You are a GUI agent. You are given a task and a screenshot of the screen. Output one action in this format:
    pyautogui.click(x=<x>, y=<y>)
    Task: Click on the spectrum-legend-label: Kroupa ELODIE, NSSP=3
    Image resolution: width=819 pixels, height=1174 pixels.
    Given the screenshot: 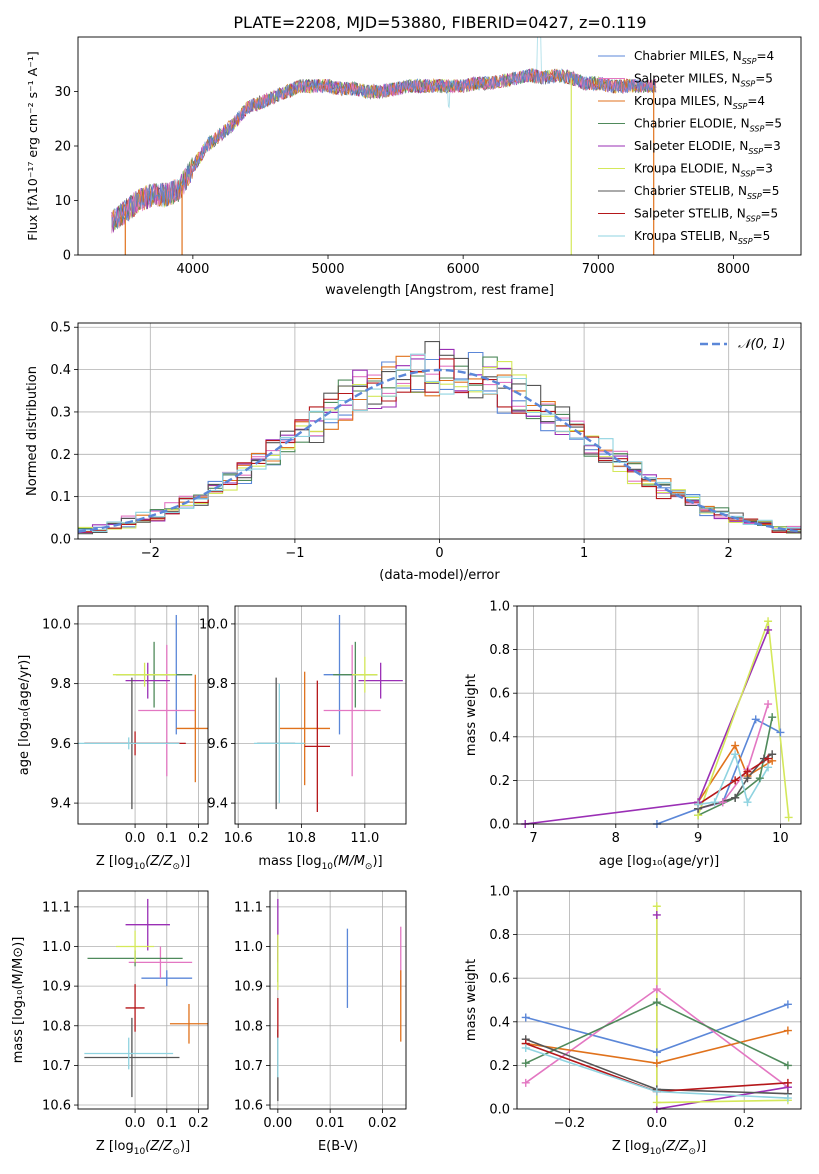 What is the action you would take?
    pyautogui.click(x=703, y=170)
    